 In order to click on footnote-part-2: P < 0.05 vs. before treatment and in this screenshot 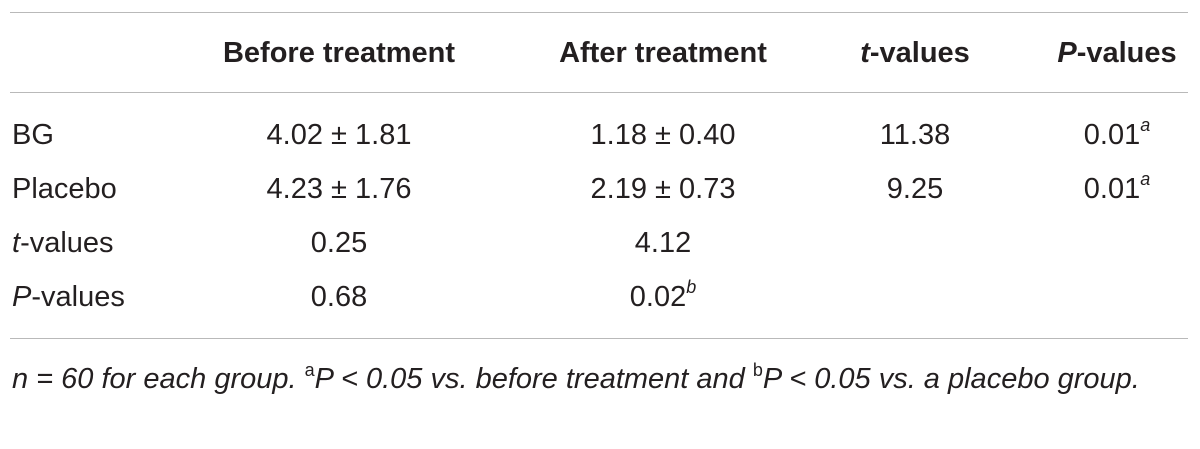, I will do `click(533, 379)`.